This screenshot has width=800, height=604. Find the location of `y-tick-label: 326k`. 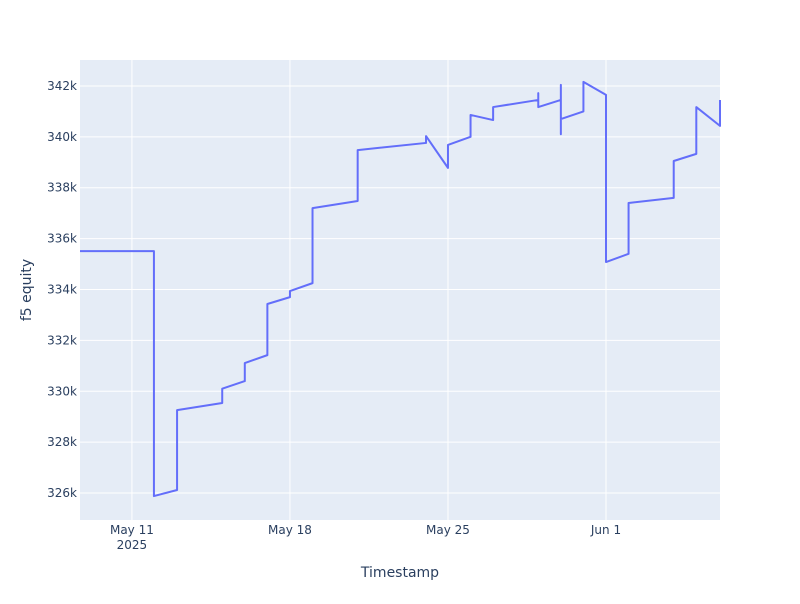

y-tick-label: 326k is located at coordinates (62, 493).